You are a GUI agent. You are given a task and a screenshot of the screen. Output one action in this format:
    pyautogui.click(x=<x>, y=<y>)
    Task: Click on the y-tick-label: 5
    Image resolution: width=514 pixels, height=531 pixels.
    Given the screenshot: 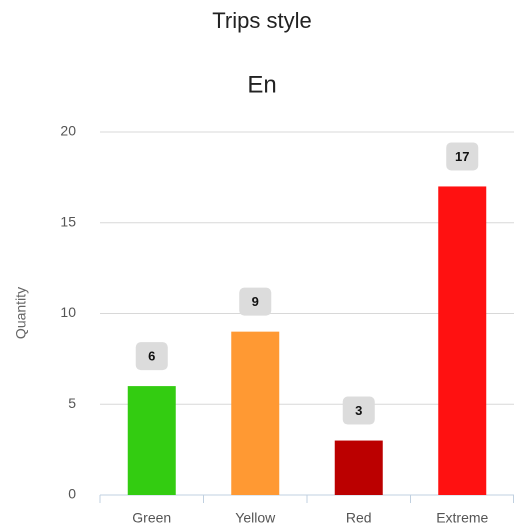 What is the action you would take?
    pyautogui.click(x=72, y=403)
    